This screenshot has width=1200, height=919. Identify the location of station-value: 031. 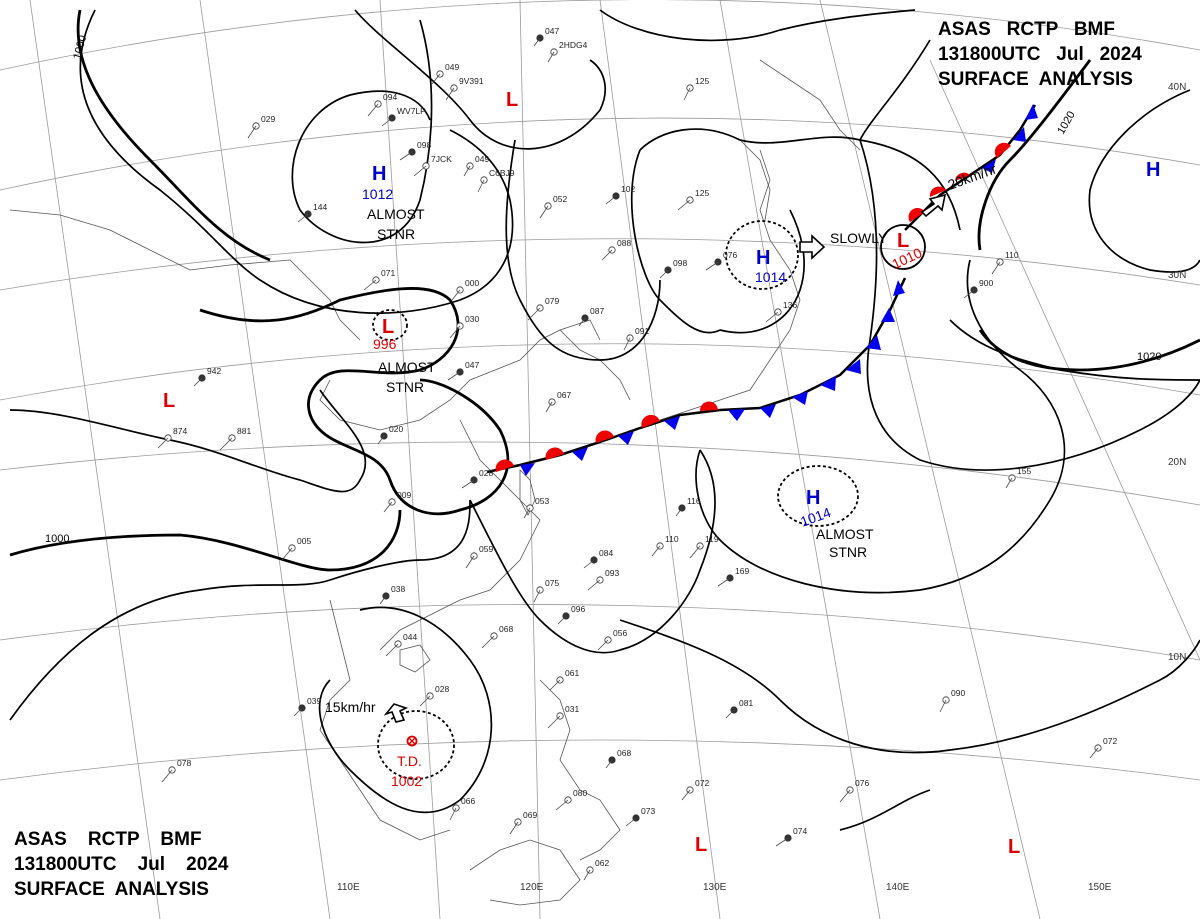
(572, 709).